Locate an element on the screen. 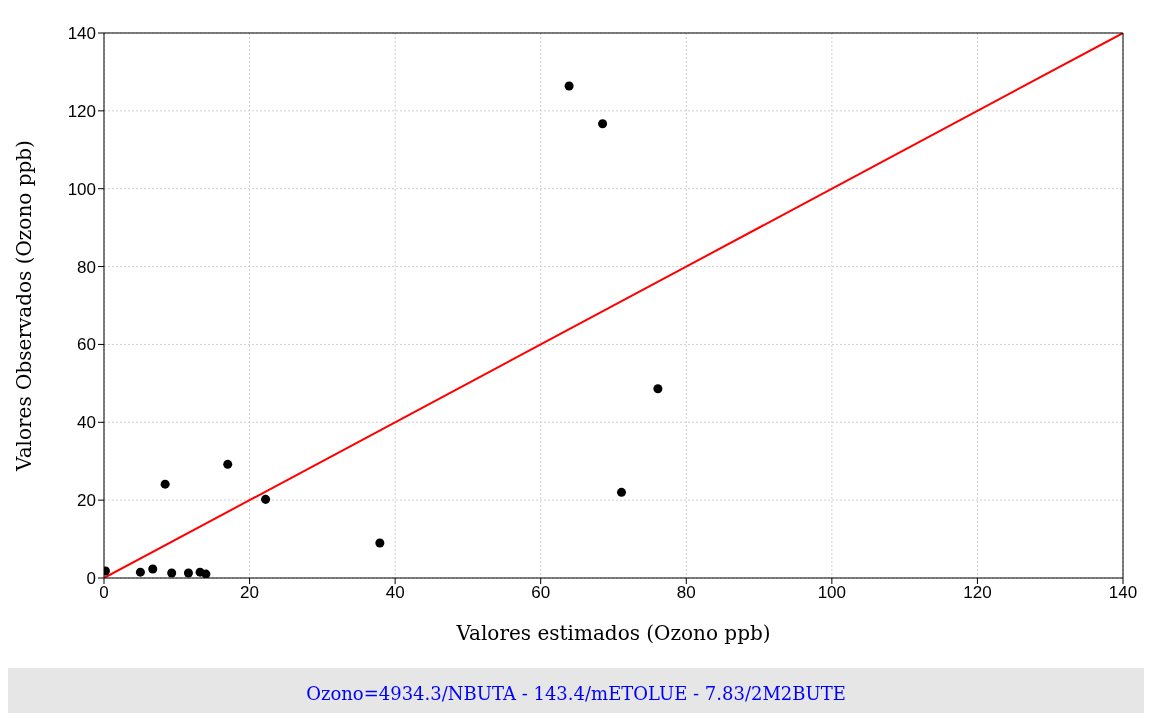 The height and width of the screenshot is (721, 1152). y-tick-label: 120 is located at coordinates (81, 111).